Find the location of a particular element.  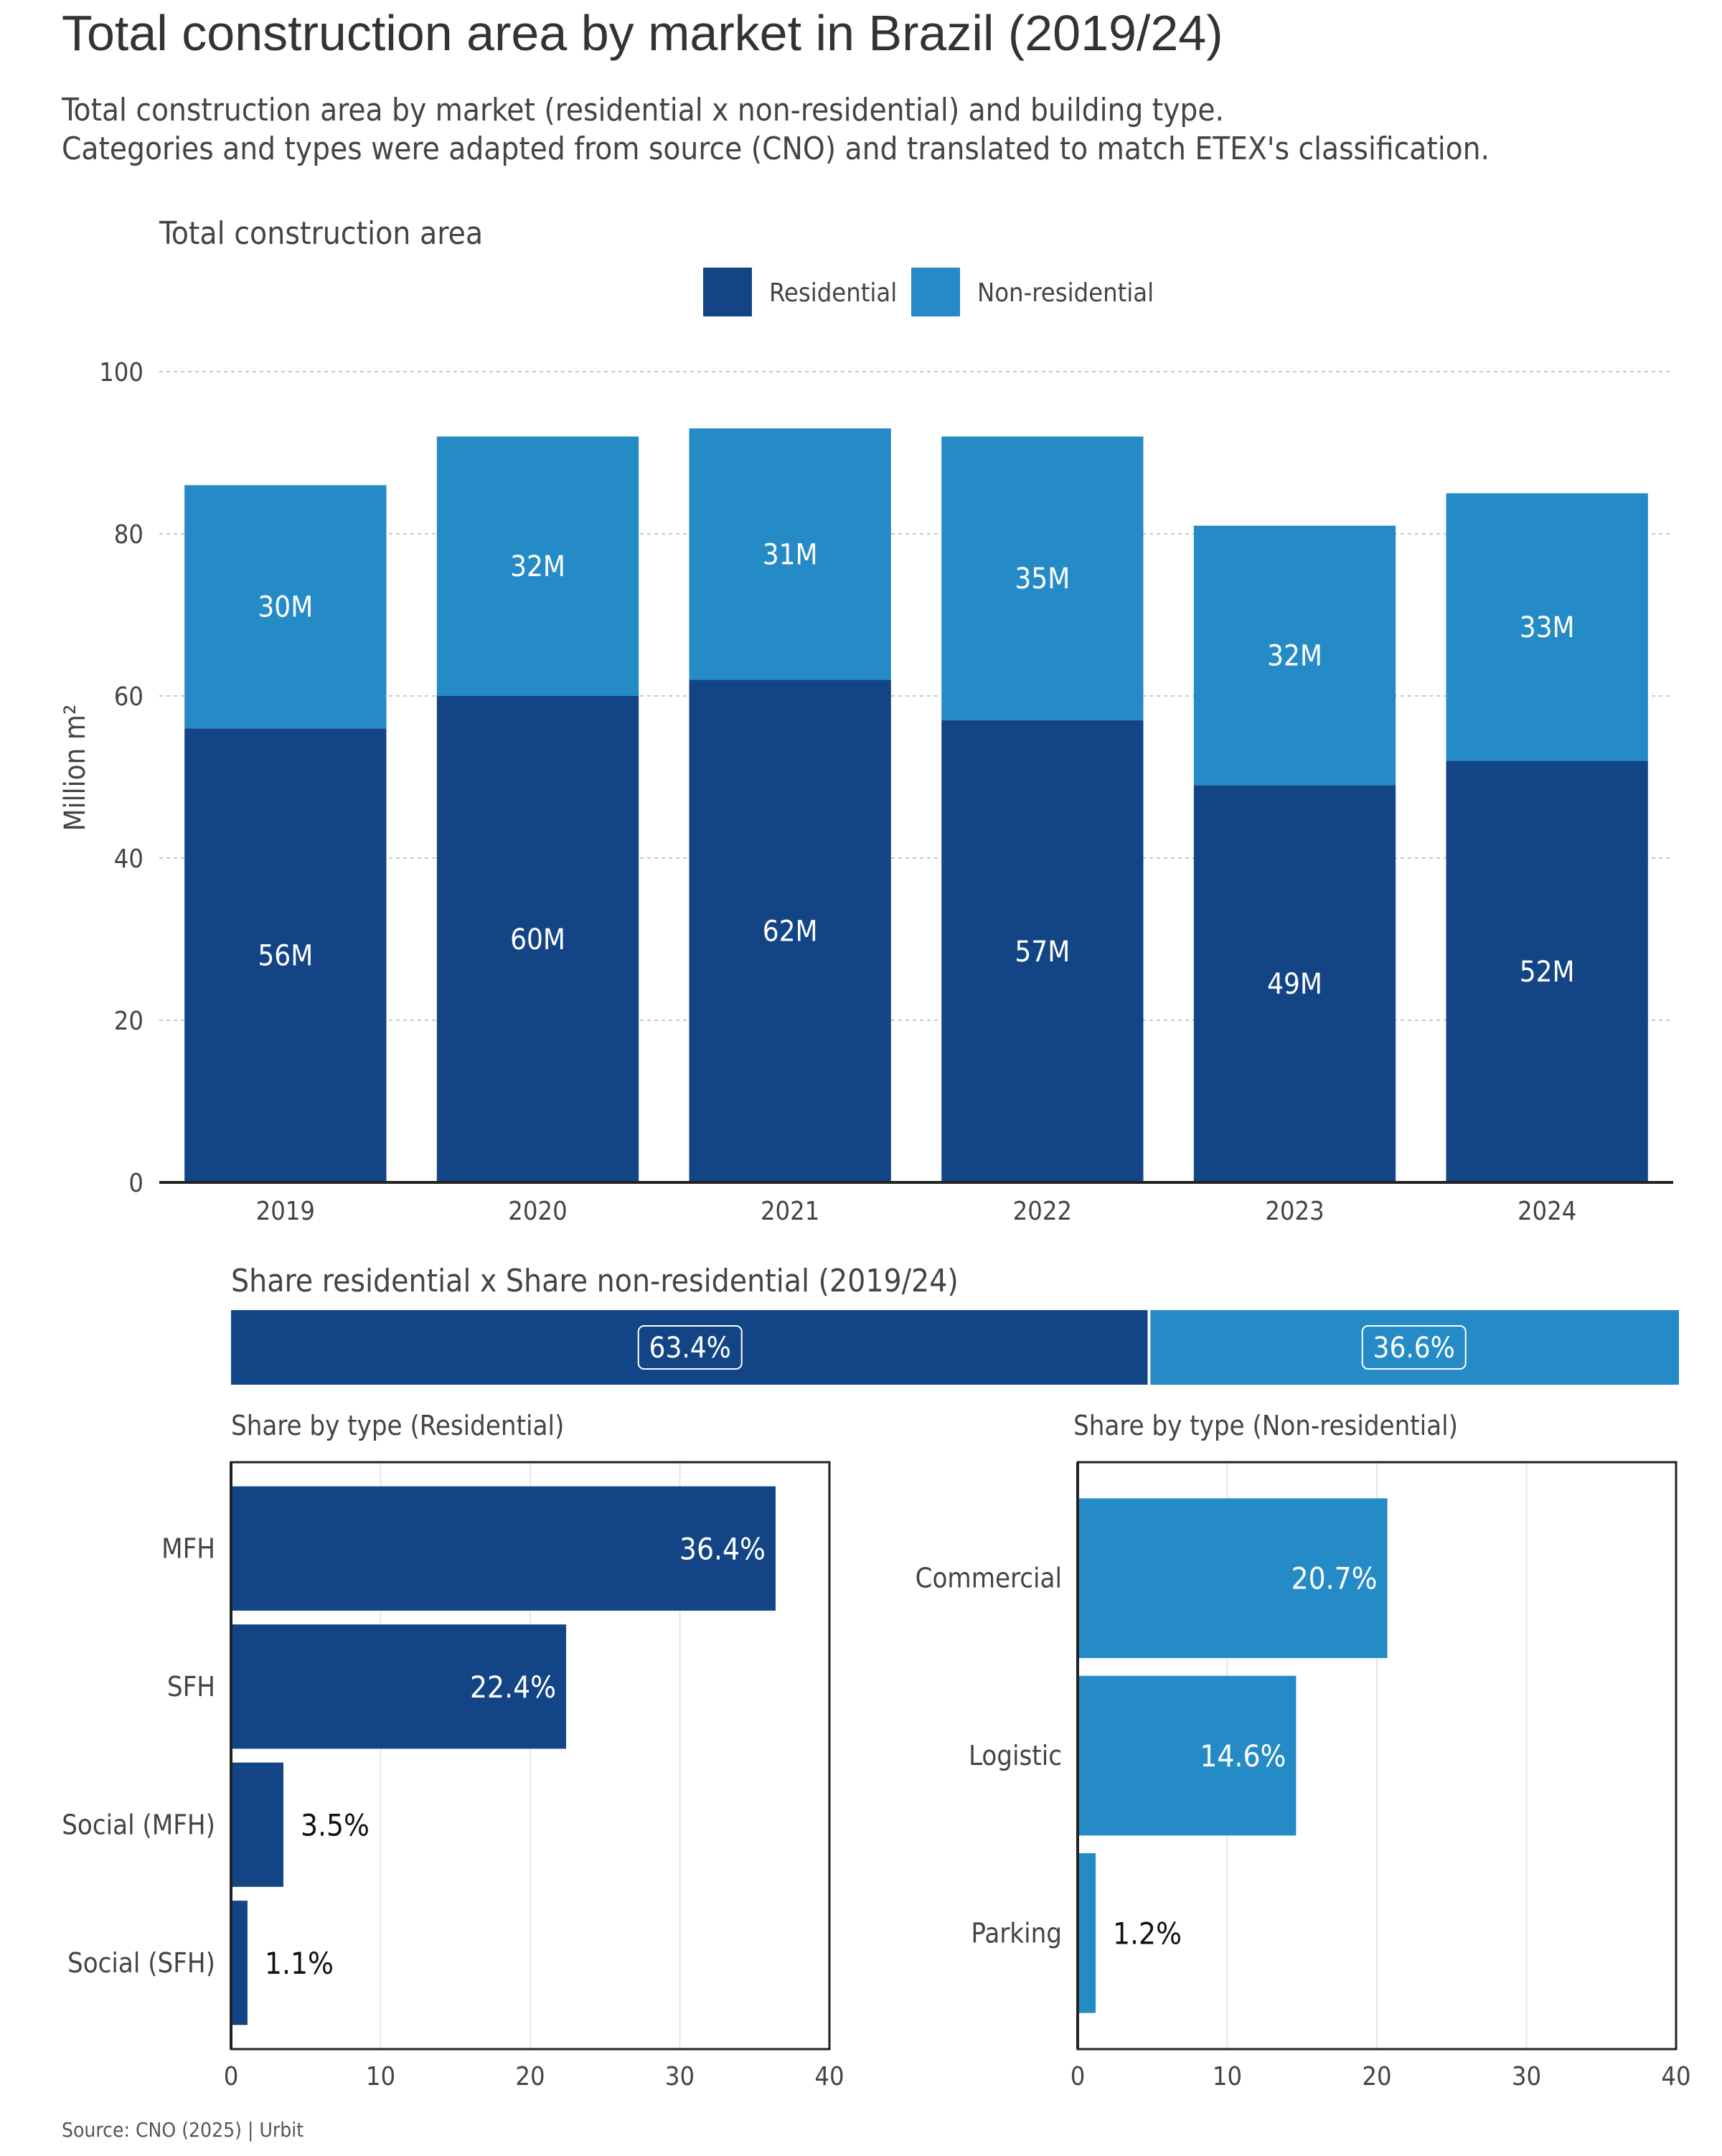

residential-bar-value-label: 36.4% is located at coordinates (723, 1548).